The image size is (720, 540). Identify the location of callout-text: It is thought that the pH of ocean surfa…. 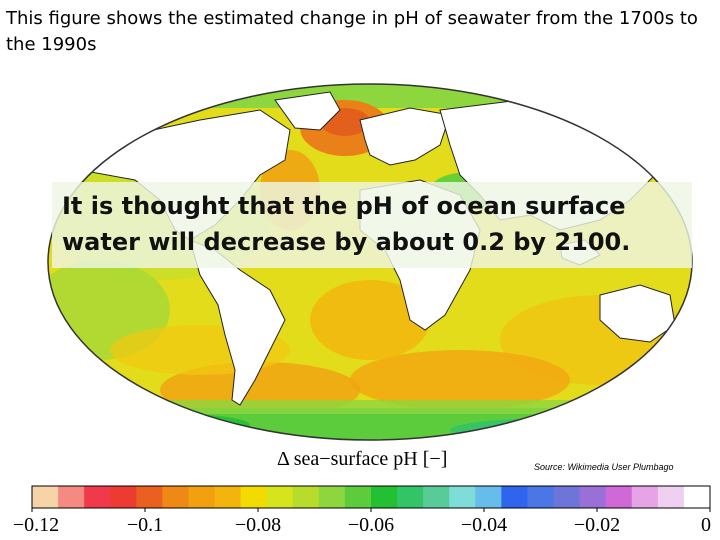
(346, 224).